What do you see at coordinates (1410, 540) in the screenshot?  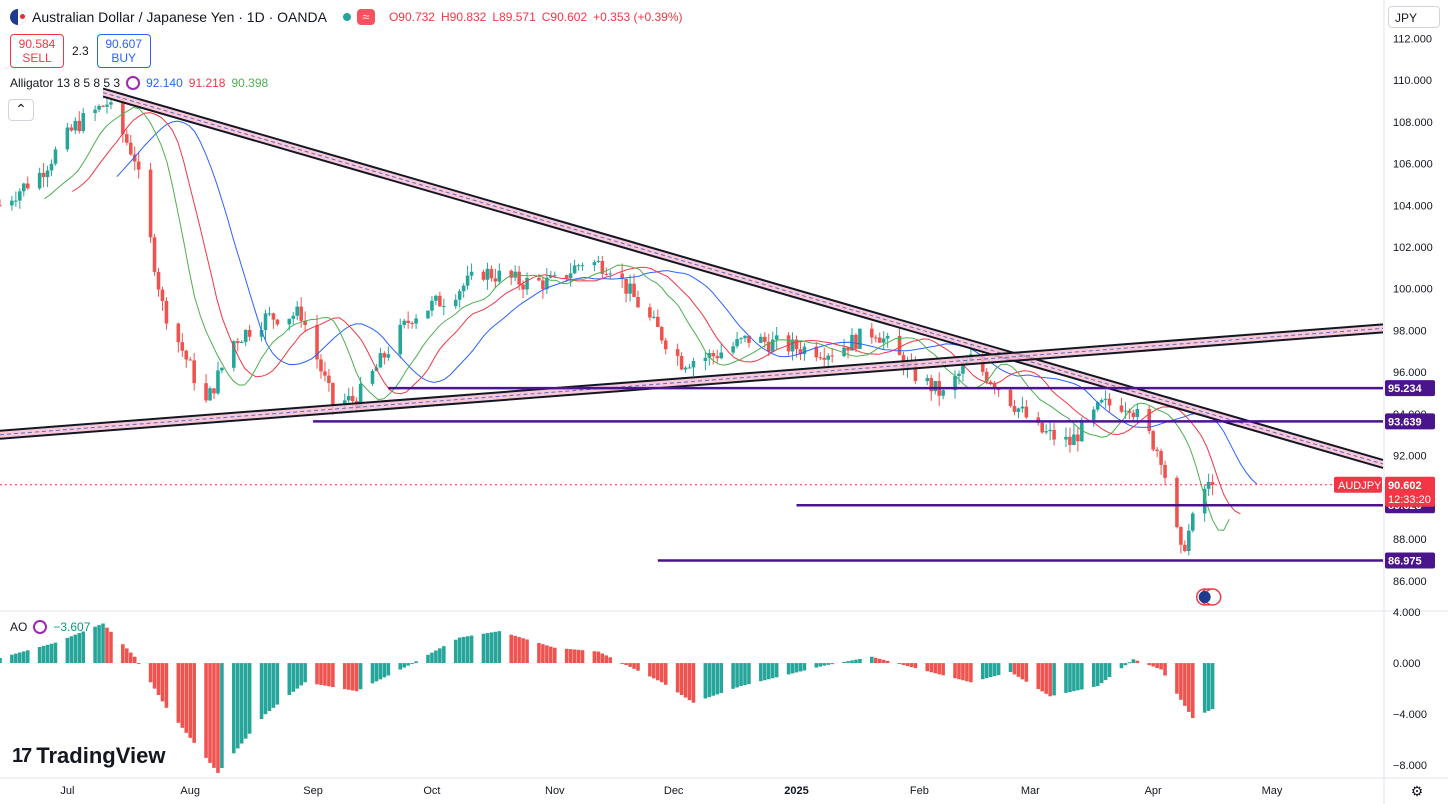 I see `price-tick-label: 88.000` at bounding box center [1410, 540].